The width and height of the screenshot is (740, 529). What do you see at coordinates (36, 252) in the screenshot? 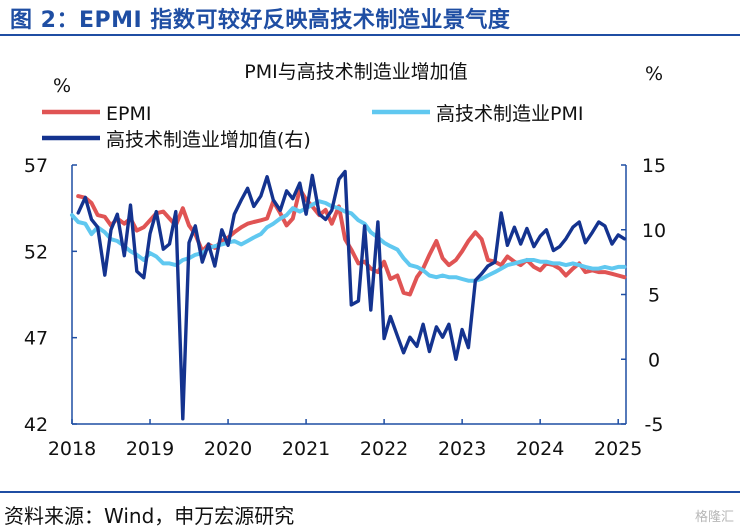
I see `left-tick-label: 52` at bounding box center [36, 252].